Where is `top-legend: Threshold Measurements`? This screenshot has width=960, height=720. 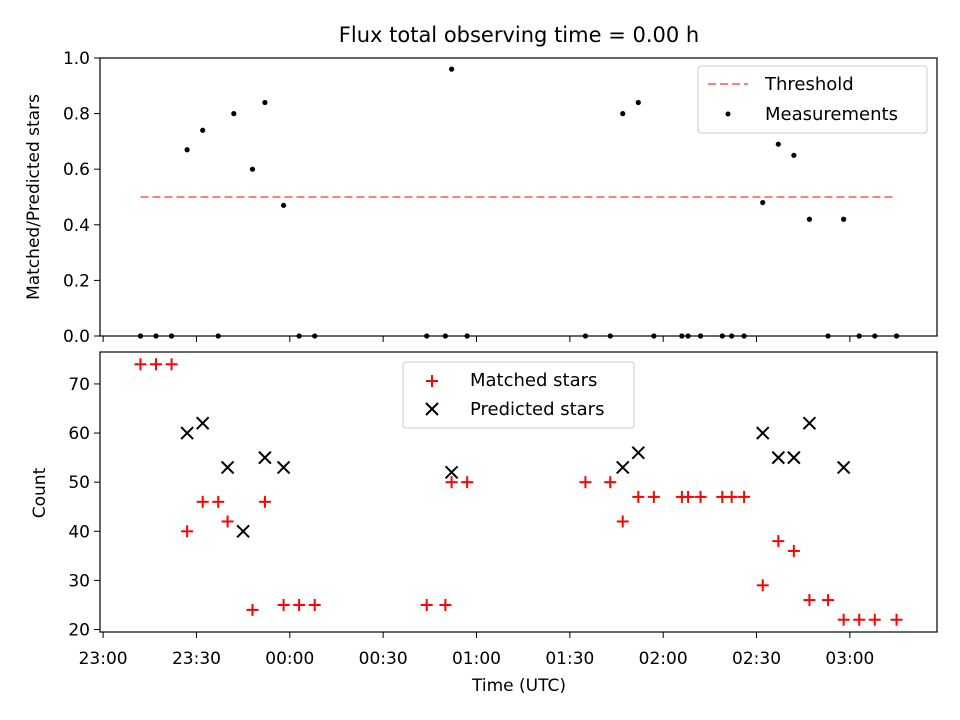
top-legend: Threshold Measurements is located at coordinates (812, 99).